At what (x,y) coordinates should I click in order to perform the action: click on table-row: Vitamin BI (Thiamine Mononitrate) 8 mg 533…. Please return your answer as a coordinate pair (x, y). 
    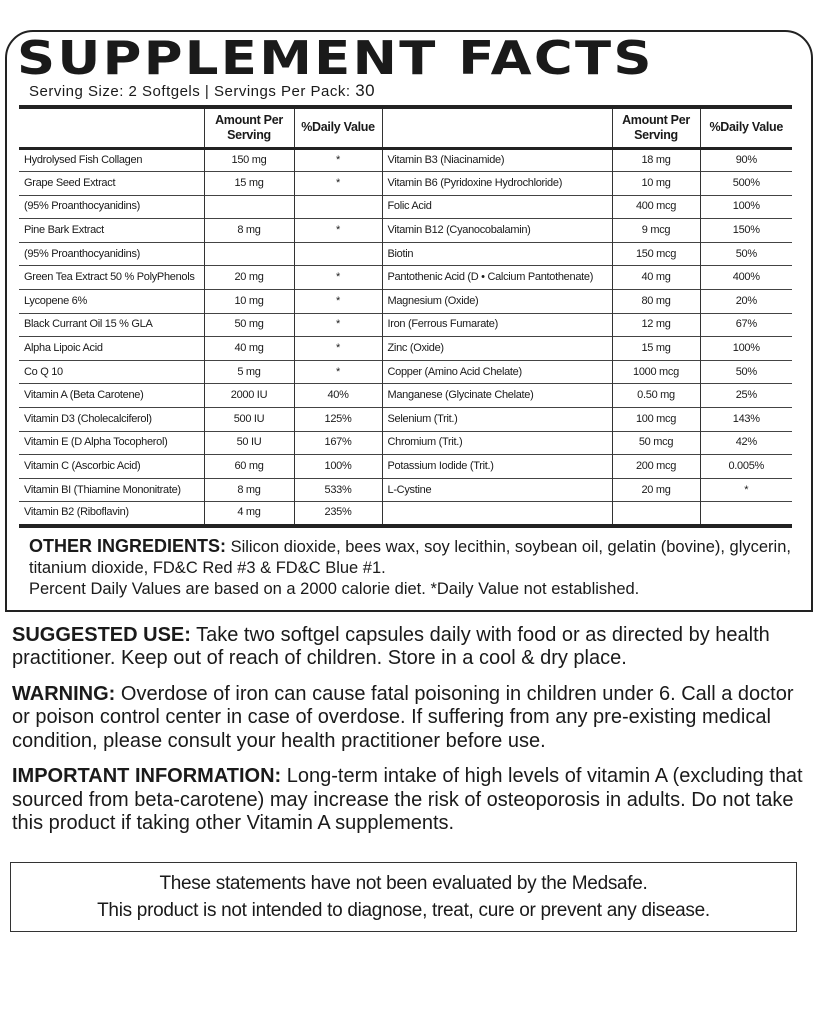
    Looking at the image, I should click on (405, 489).